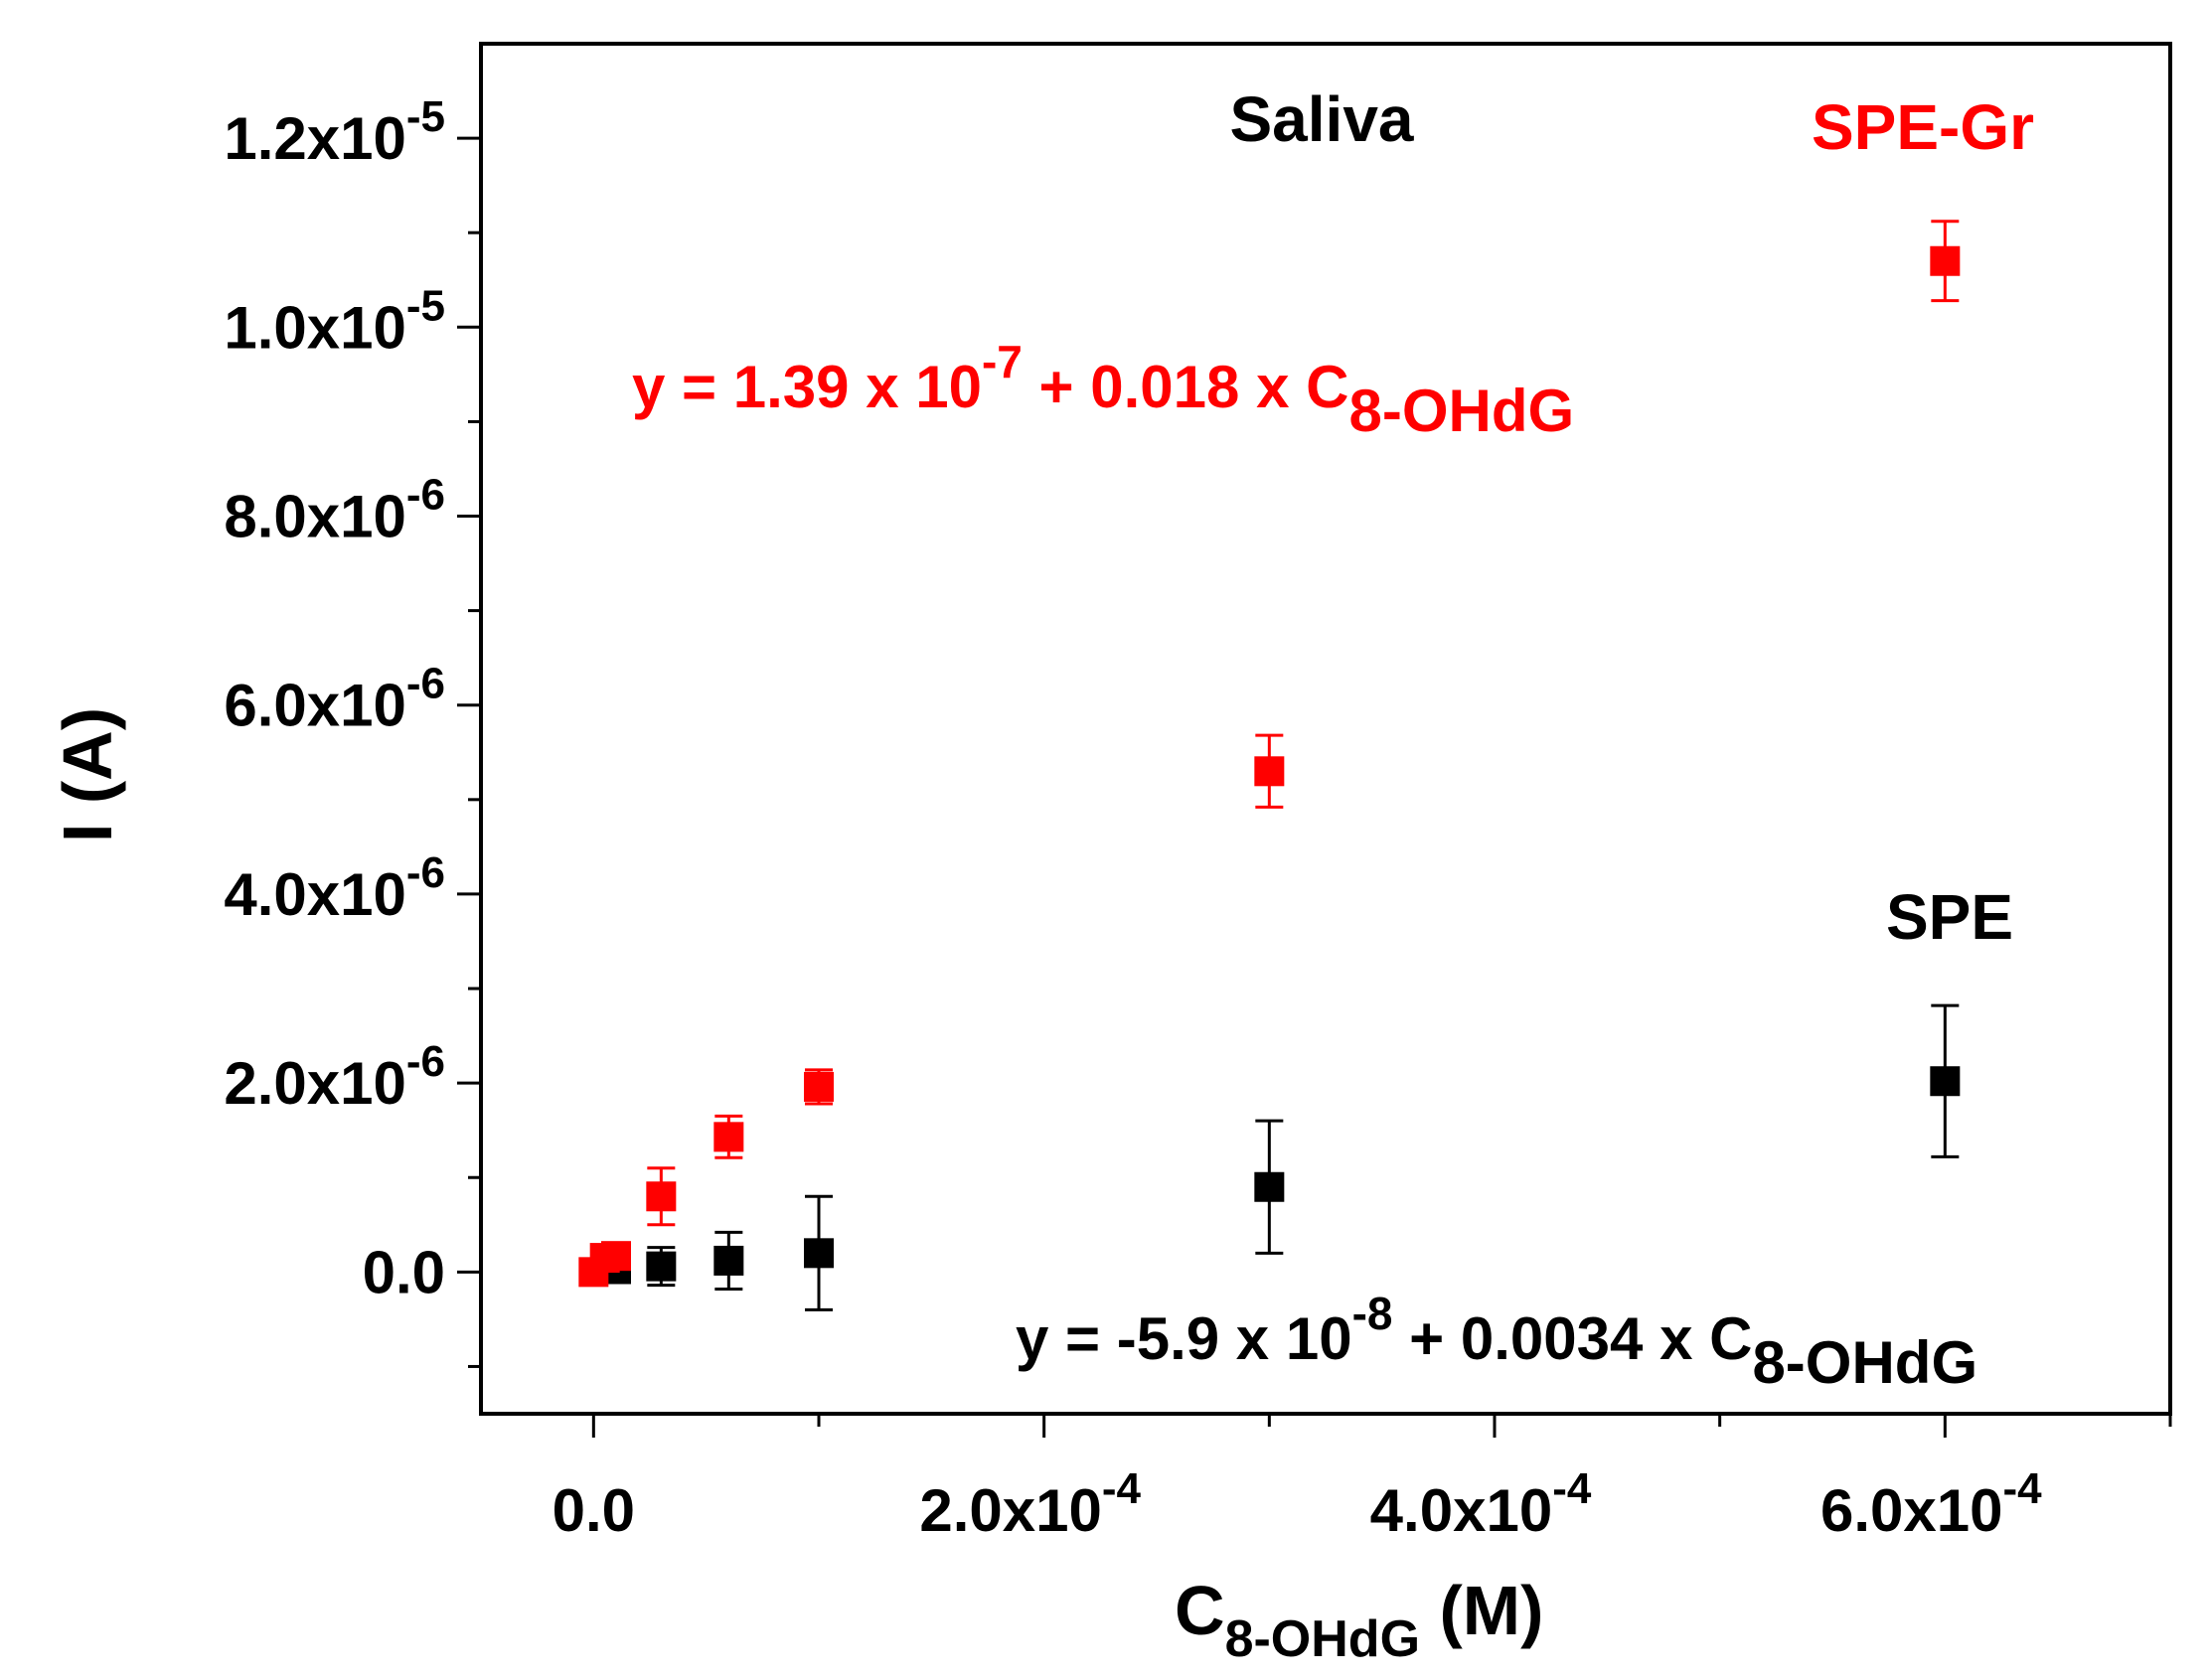 The width and height of the screenshot is (2211, 1680). I want to click on x-tick-label: 4.0x10⁻⁴, so click(1481, 1504).